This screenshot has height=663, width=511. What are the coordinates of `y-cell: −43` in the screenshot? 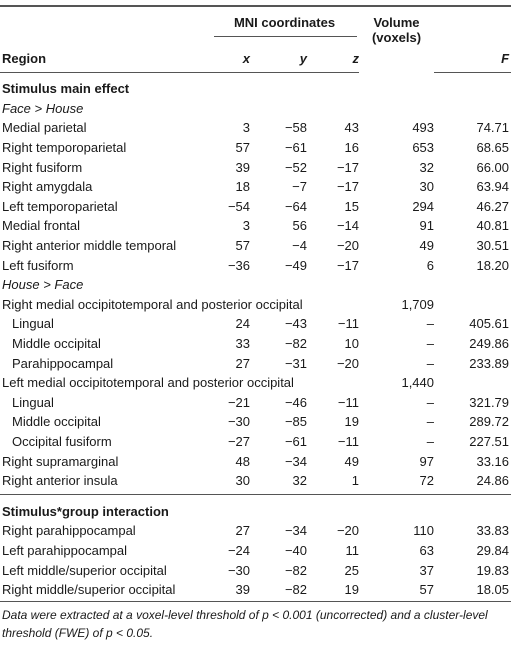 It's located at (295, 324).